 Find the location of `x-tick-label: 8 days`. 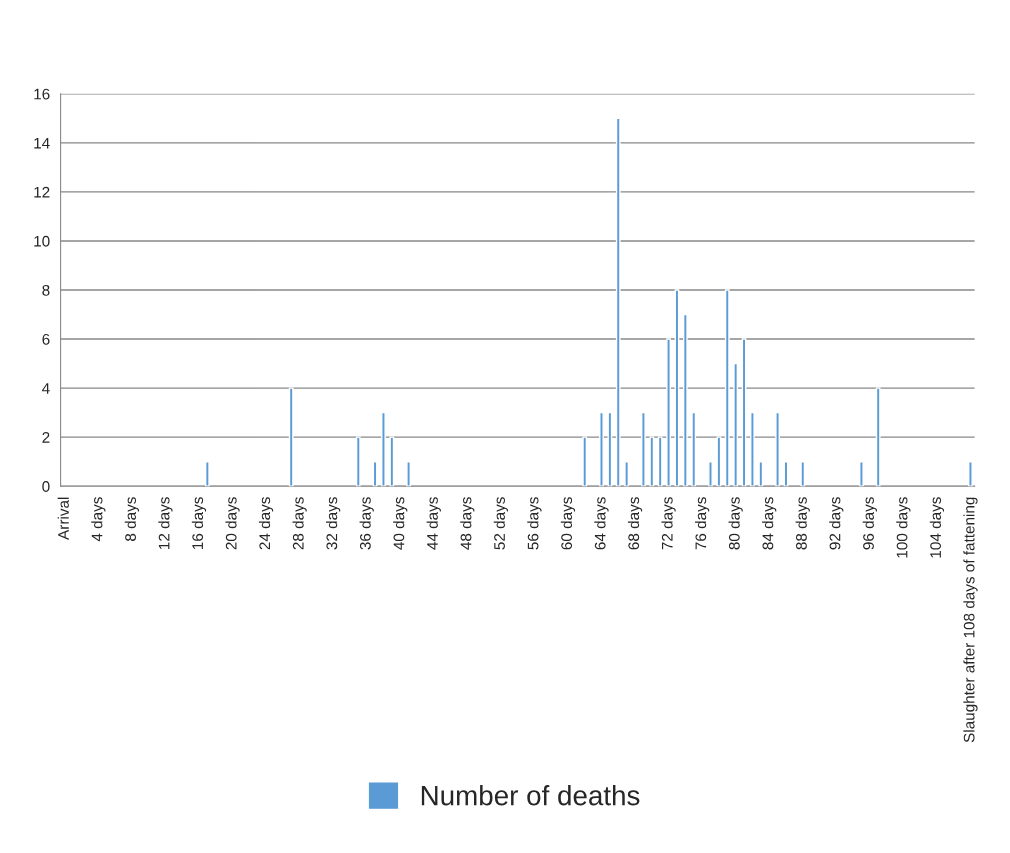

x-tick-label: 8 days is located at coordinates (131, 519).